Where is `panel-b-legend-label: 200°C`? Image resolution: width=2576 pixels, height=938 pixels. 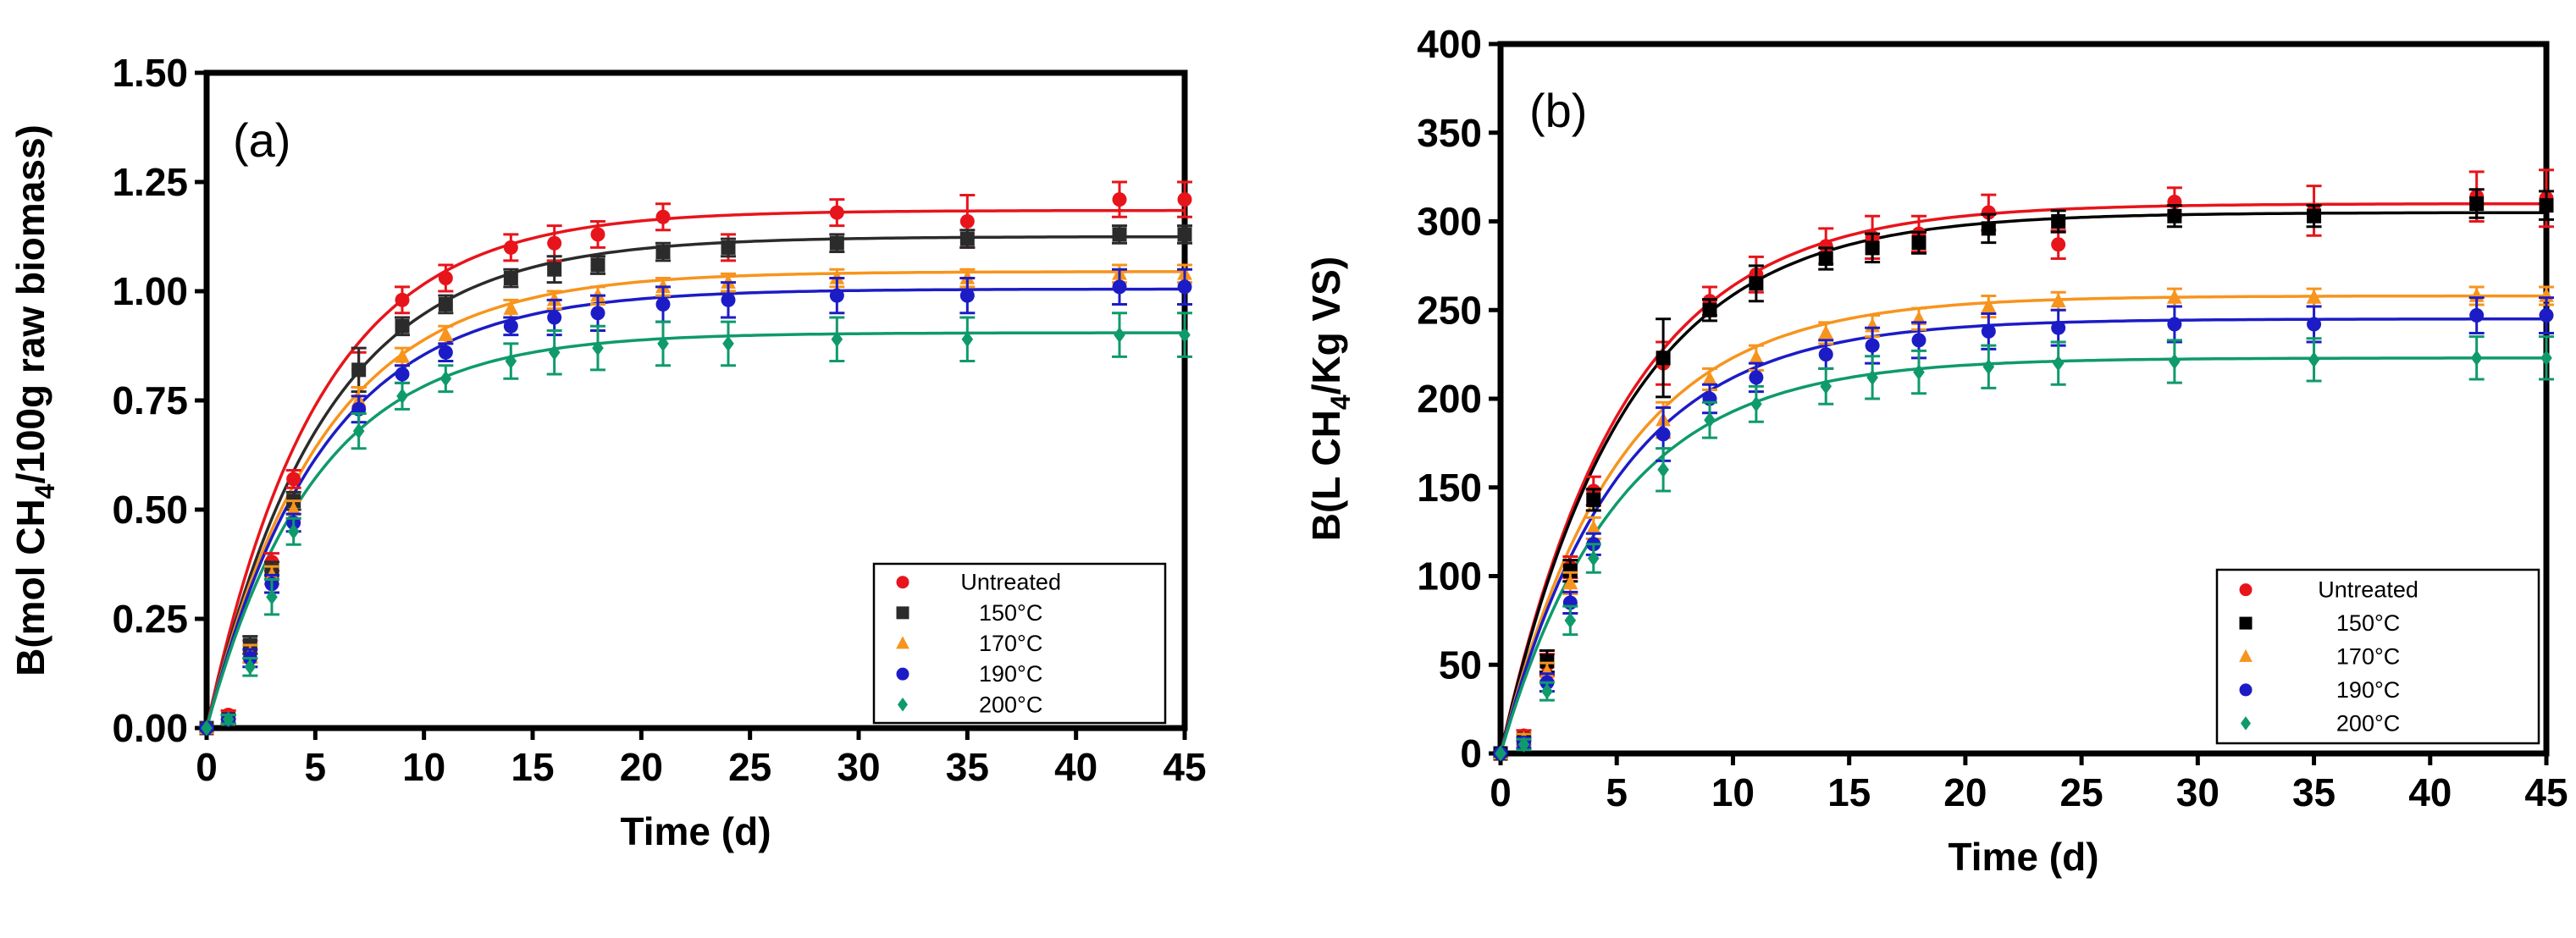 panel-b-legend-label: 200°C is located at coordinates (2368, 723).